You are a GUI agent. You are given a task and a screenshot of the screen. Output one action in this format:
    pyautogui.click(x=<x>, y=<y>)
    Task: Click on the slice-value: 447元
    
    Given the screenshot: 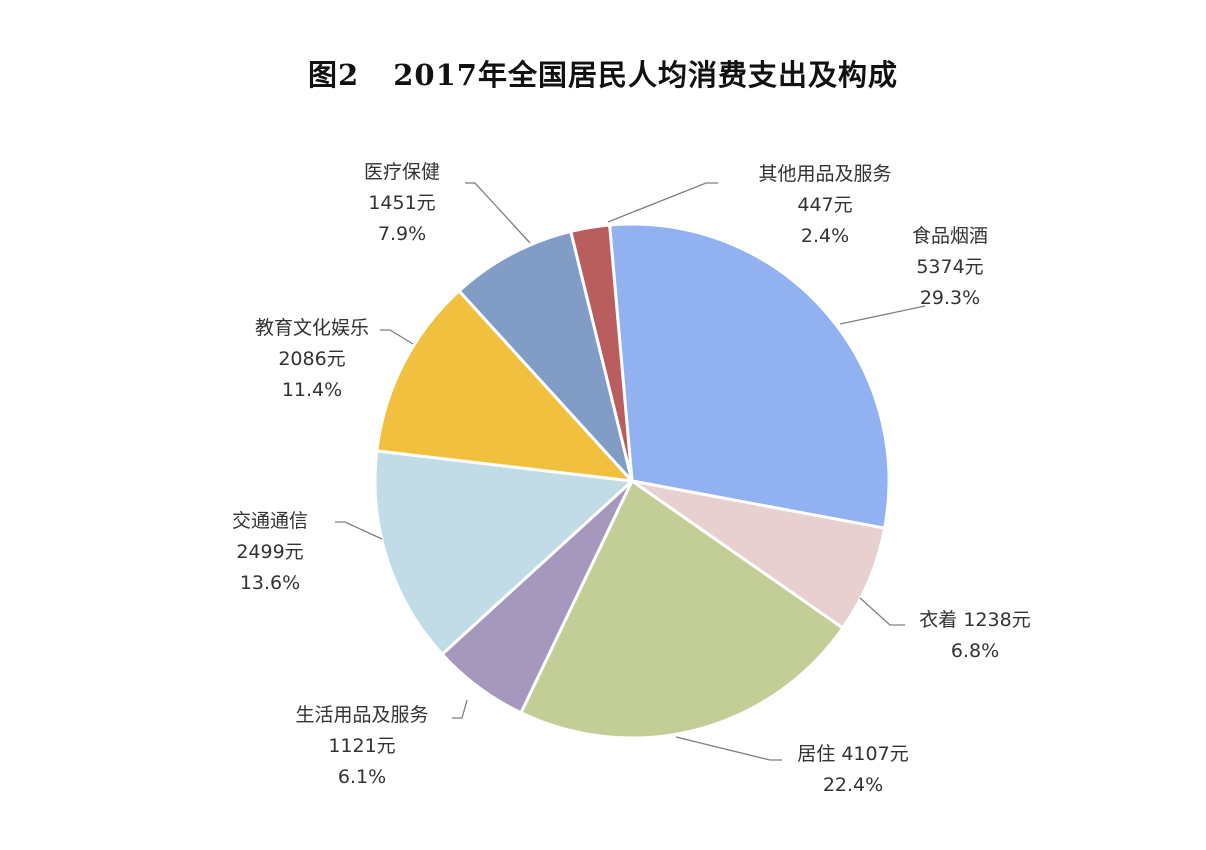 What is the action you would take?
    pyautogui.click(x=824, y=205)
    